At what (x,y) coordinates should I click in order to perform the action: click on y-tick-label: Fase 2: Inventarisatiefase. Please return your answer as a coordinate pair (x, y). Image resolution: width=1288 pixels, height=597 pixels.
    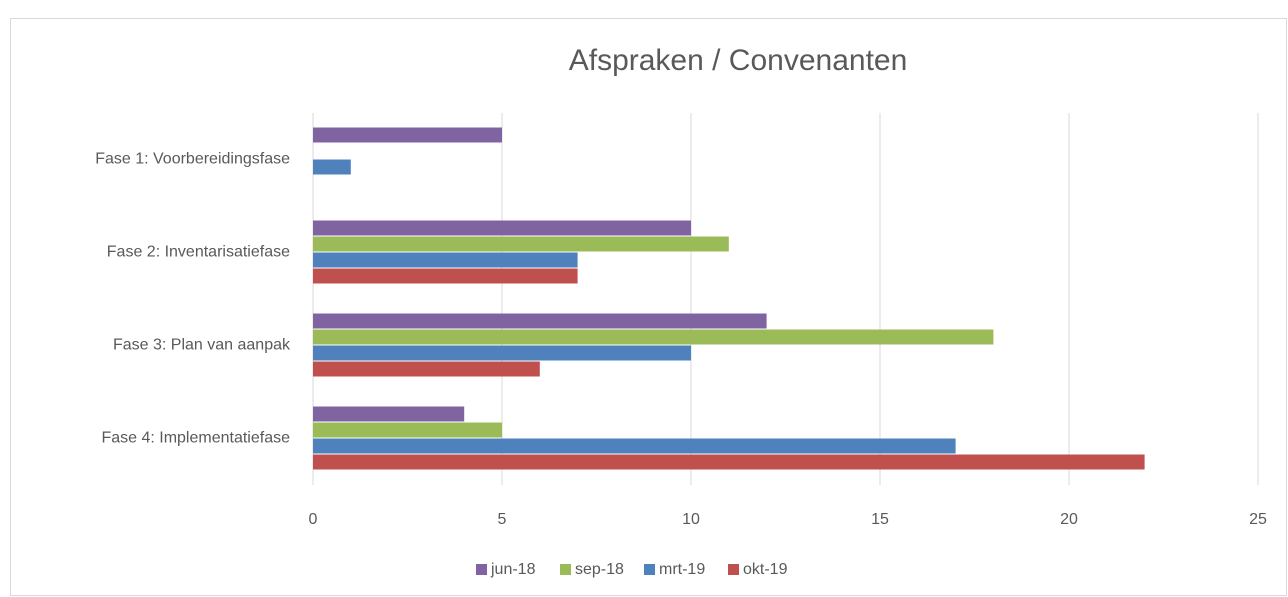
    Looking at the image, I should click on (198, 252).